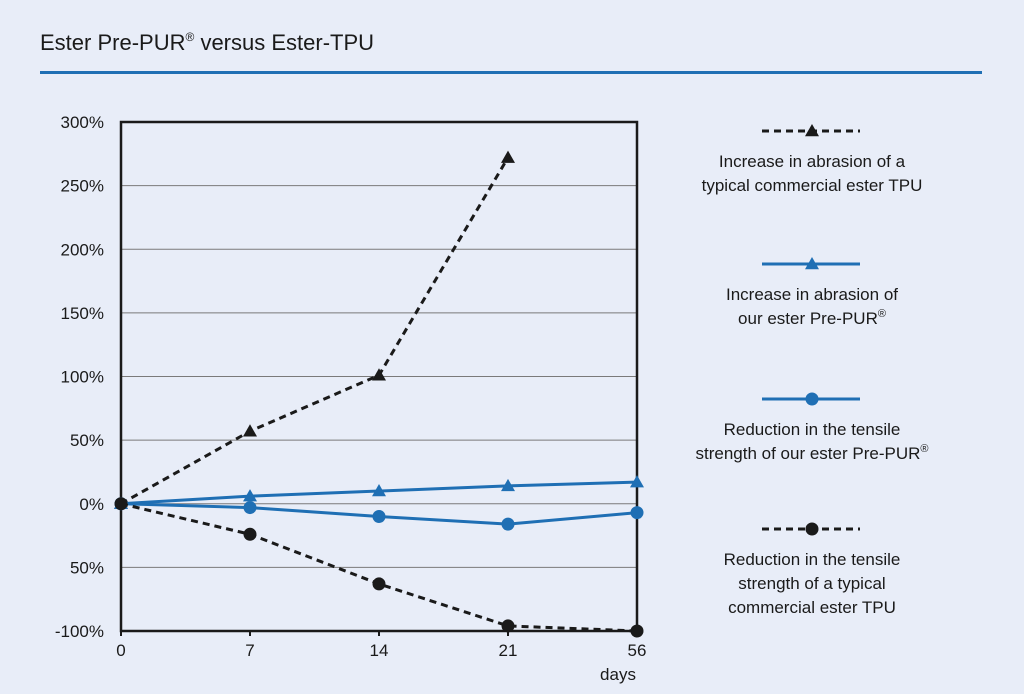  I want to click on legend-marker-tpu_tensile, so click(812, 529).